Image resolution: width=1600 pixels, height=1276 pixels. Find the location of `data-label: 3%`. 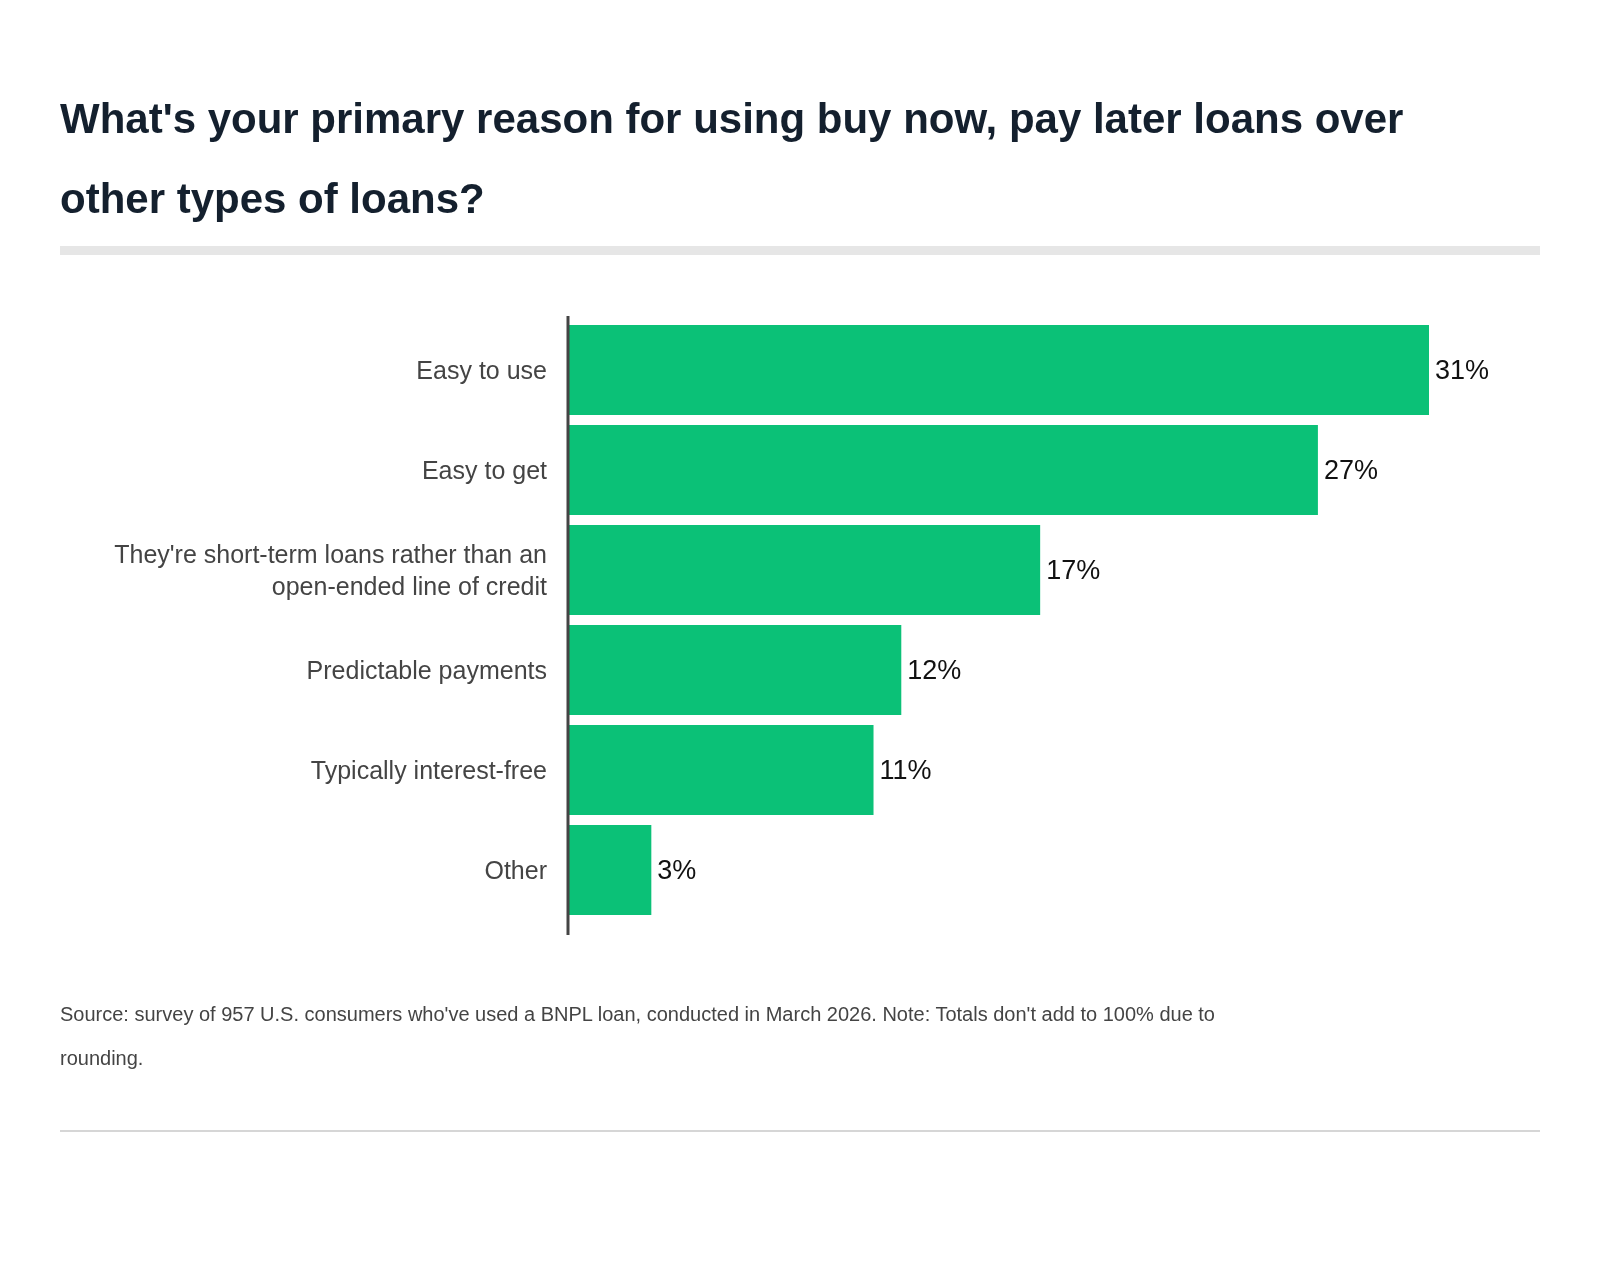

data-label: 3% is located at coordinates (677, 870).